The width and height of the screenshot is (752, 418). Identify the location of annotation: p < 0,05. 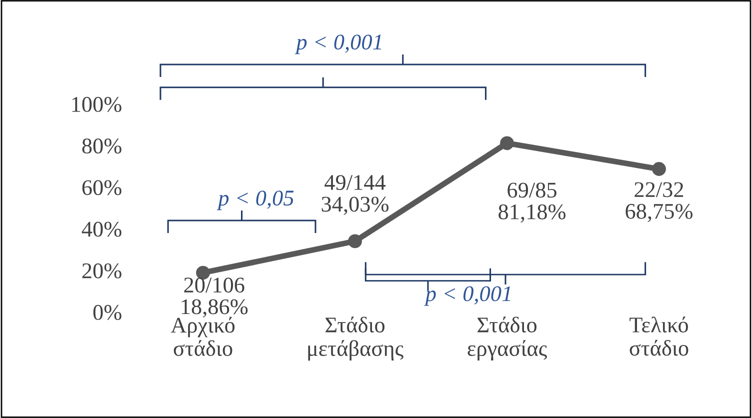
(255, 200).